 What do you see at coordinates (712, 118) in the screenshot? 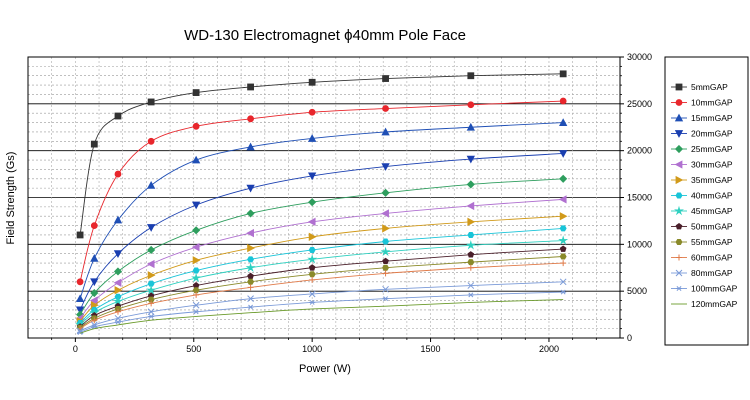
I see `legend-label: 15mmGAP` at bounding box center [712, 118].